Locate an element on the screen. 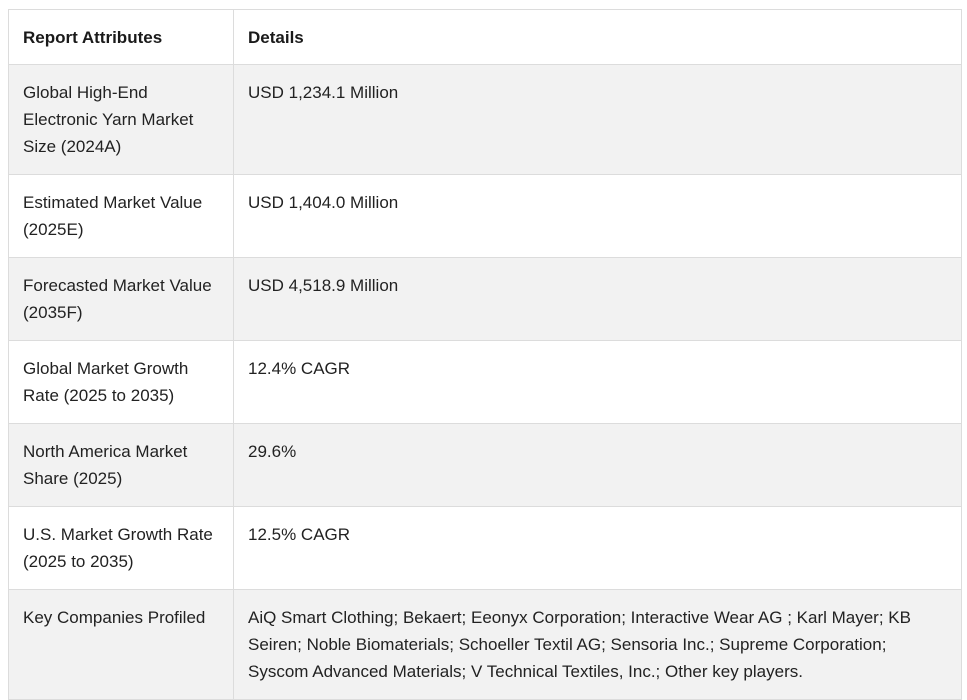  header-details: Details is located at coordinates (597, 37).